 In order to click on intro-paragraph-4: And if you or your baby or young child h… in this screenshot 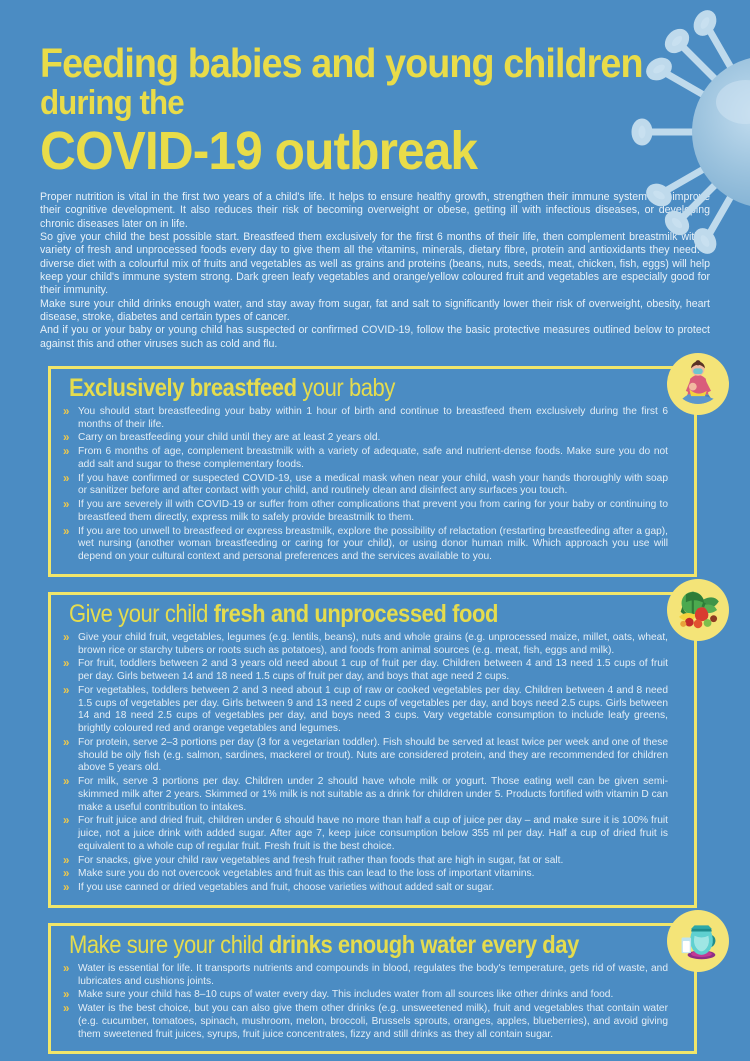, I will do `click(375, 337)`.